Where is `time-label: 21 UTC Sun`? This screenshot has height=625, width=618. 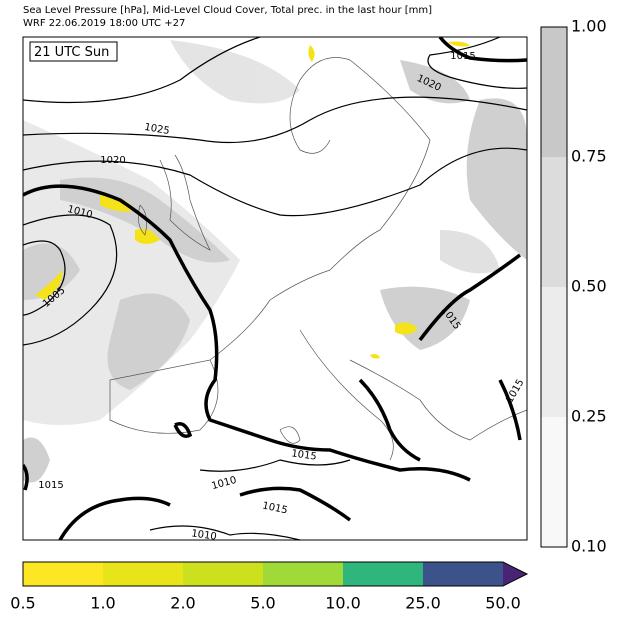
time-label: 21 UTC Sun is located at coordinates (71, 52).